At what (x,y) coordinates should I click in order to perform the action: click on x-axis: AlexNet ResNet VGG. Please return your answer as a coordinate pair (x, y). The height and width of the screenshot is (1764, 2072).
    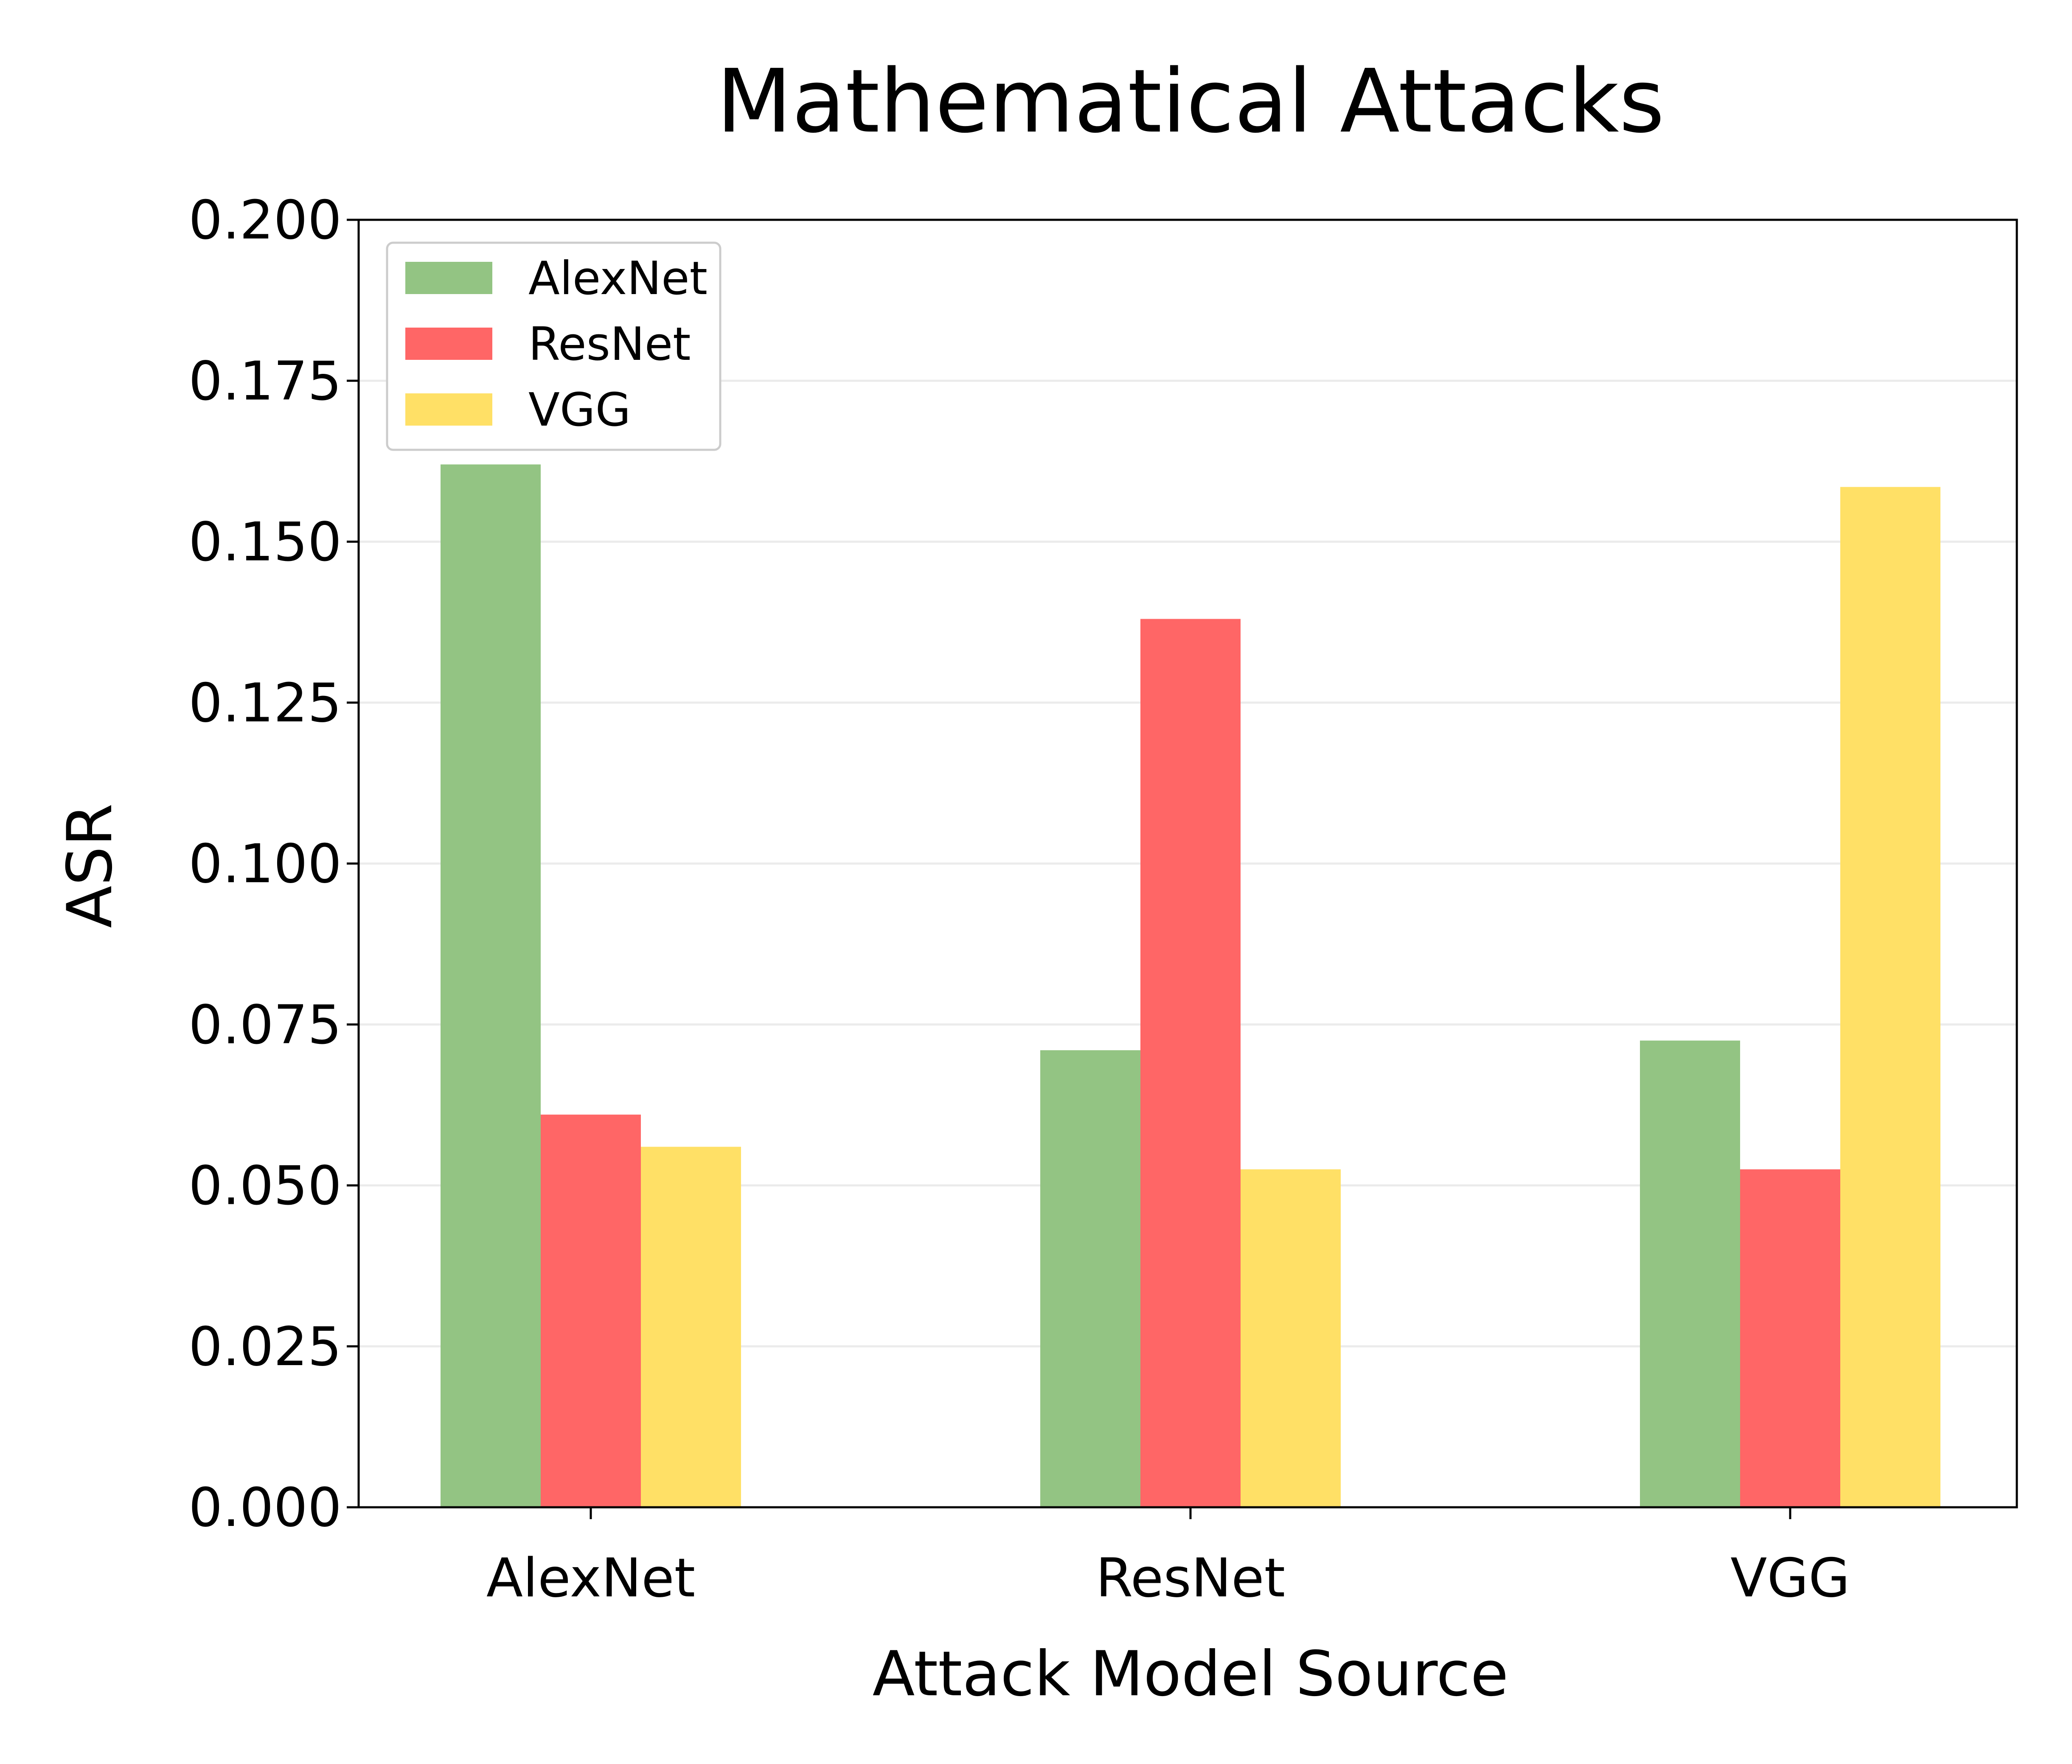
    Looking at the image, I should click on (1168, 1558).